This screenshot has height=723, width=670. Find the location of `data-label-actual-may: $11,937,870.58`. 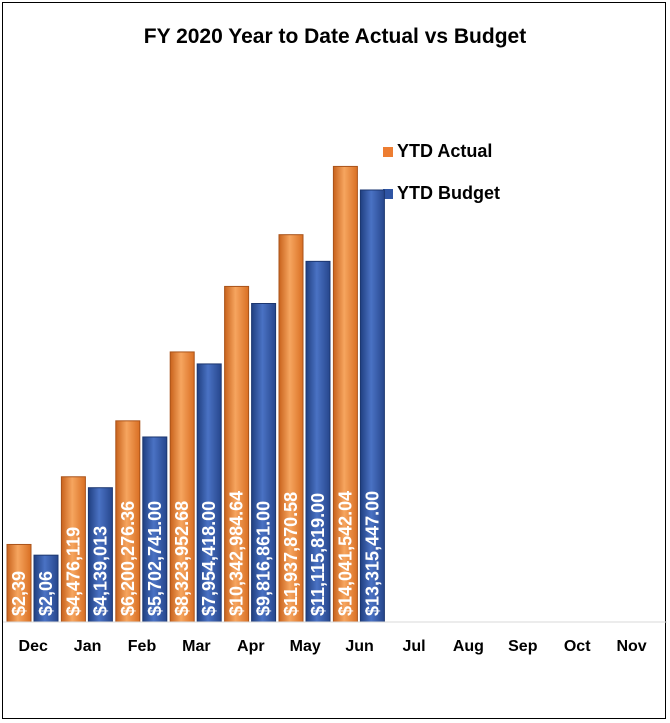

data-label-actual-may: $11,937,870.58 is located at coordinates (291, 554).